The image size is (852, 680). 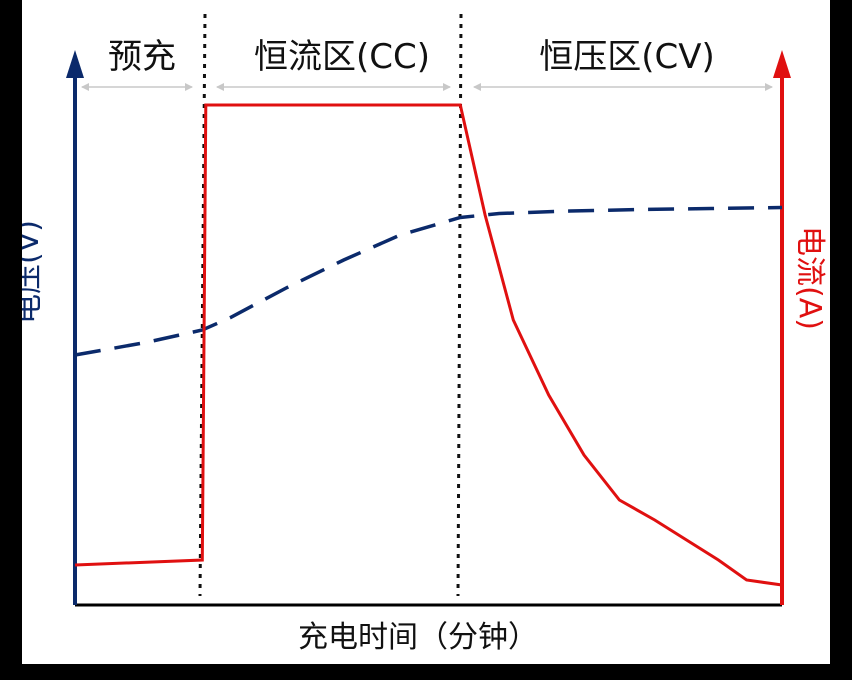 What do you see at coordinates (34, 272) in the screenshot?
I see `left-axis-title: 电压(V)` at bounding box center [34, 272].